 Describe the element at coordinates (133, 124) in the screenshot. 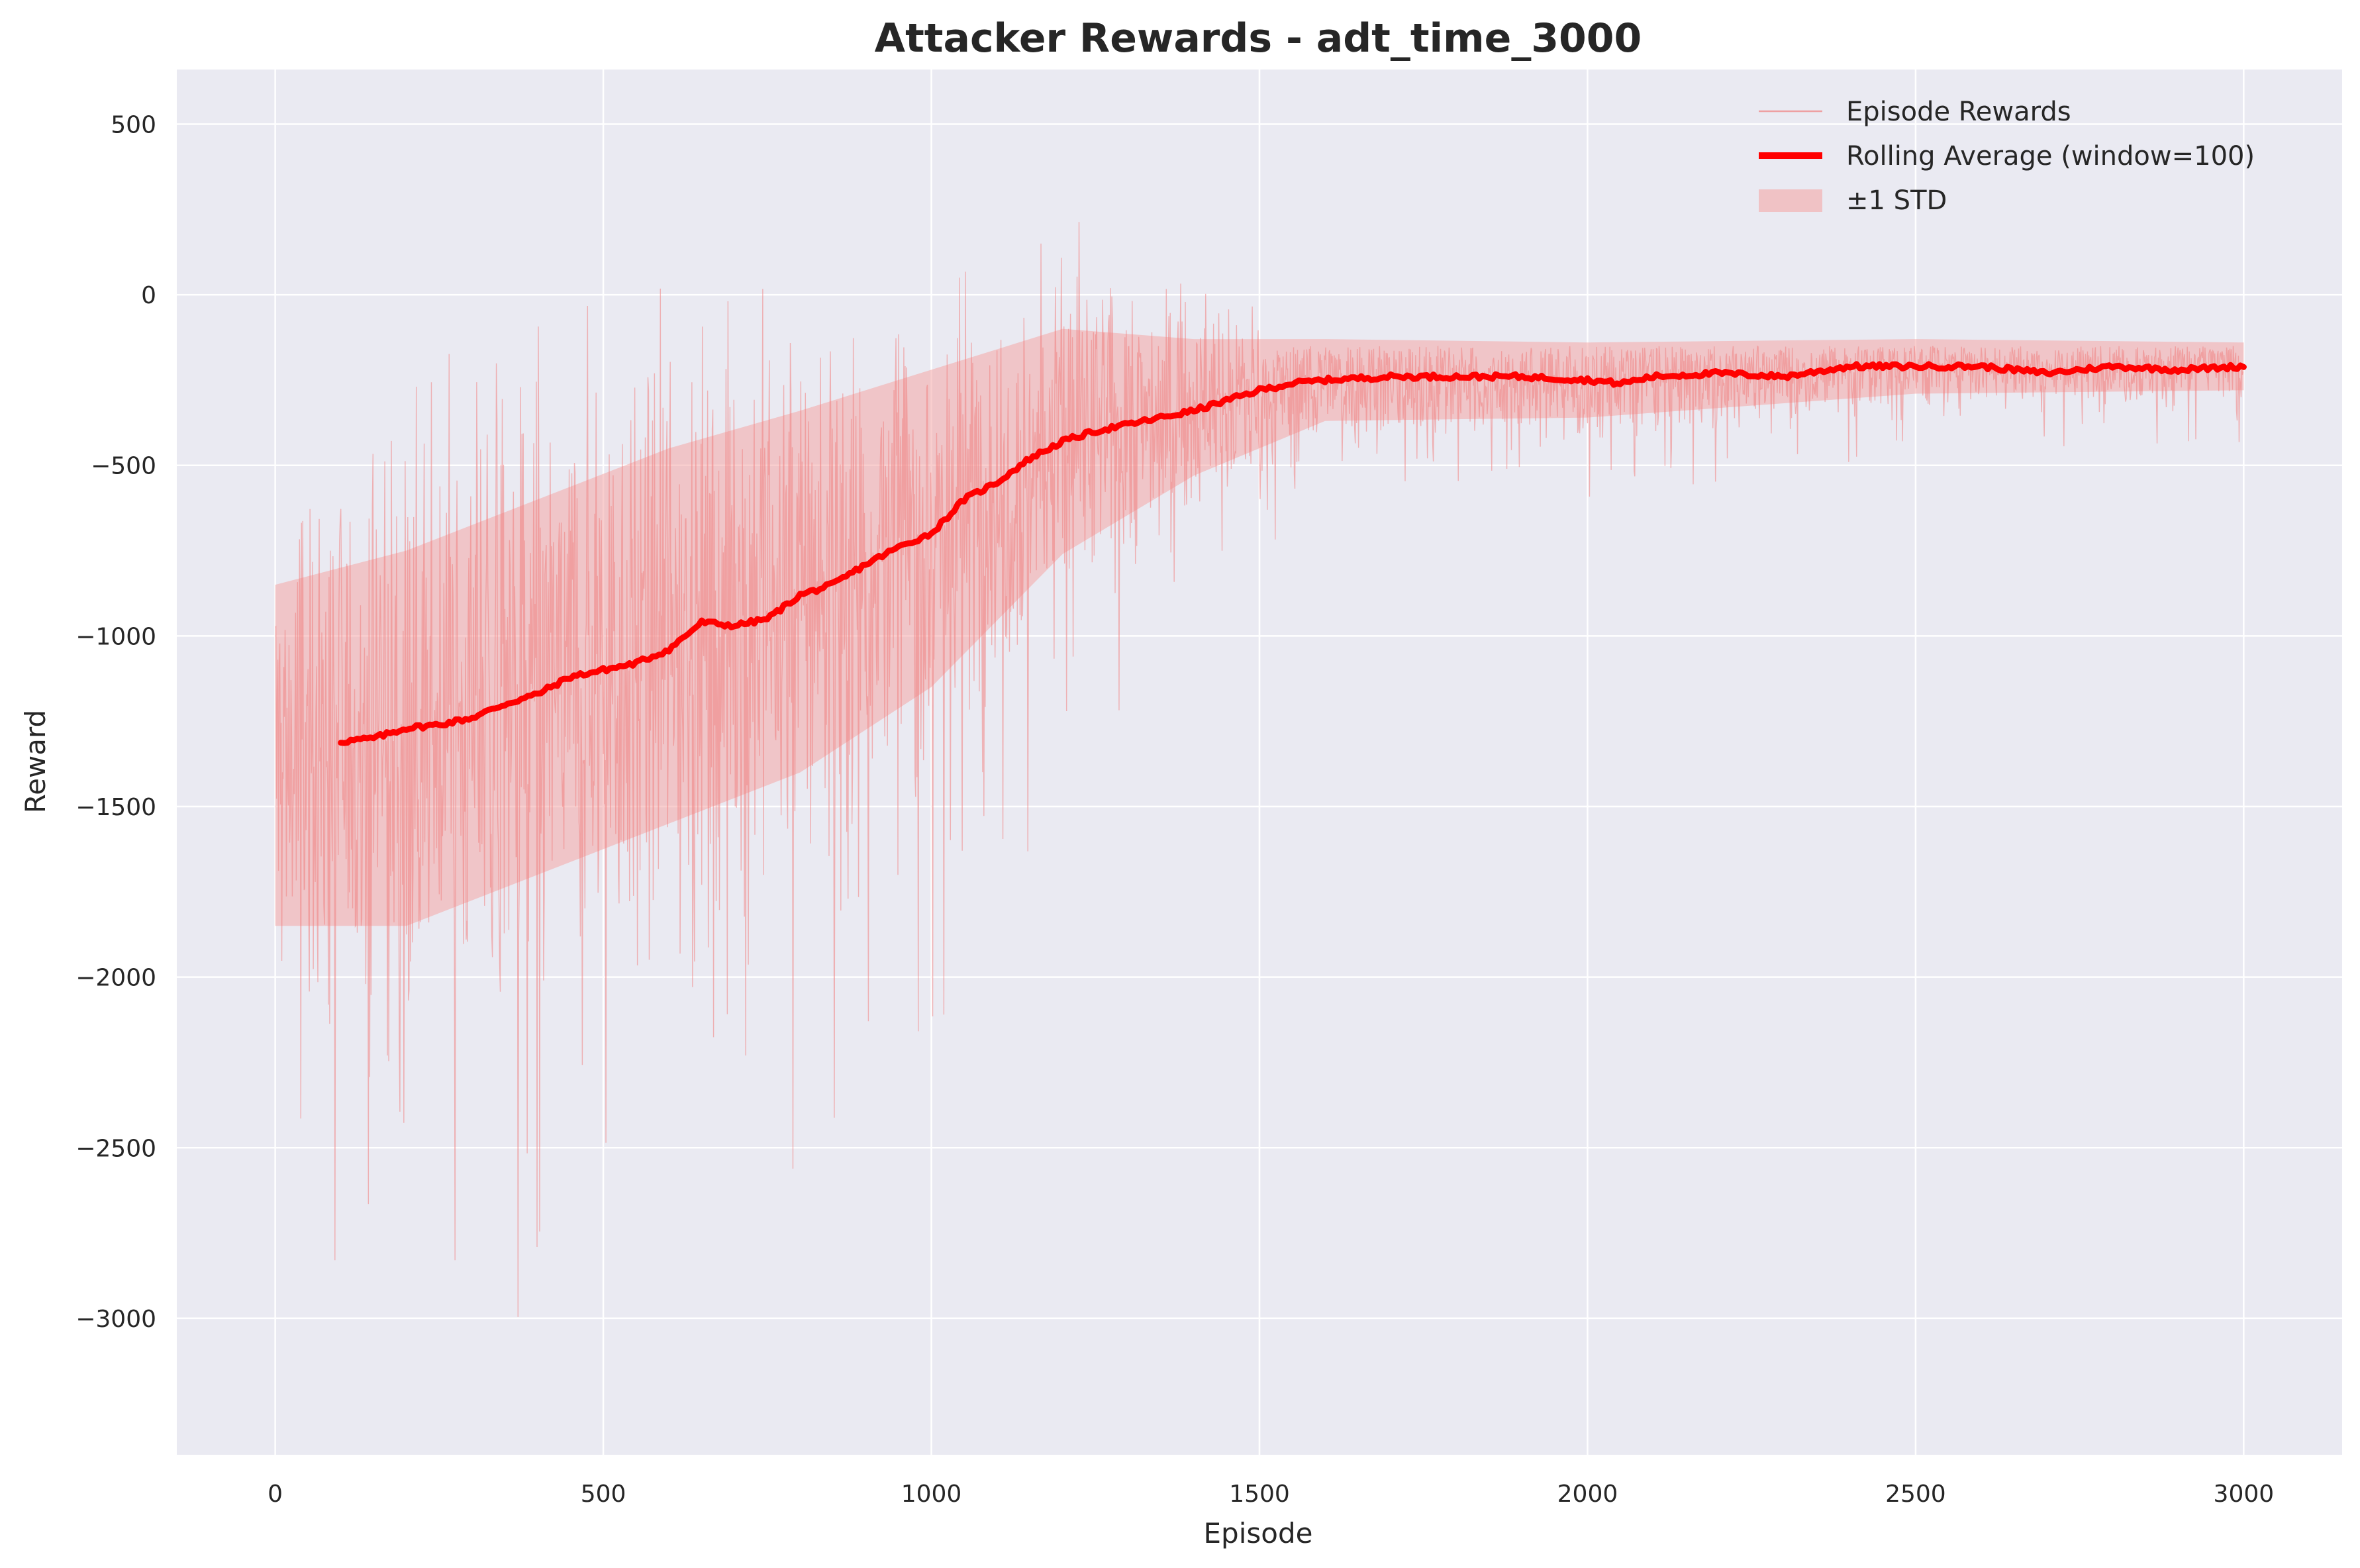

I see `y-tick-label: 500` at that location.